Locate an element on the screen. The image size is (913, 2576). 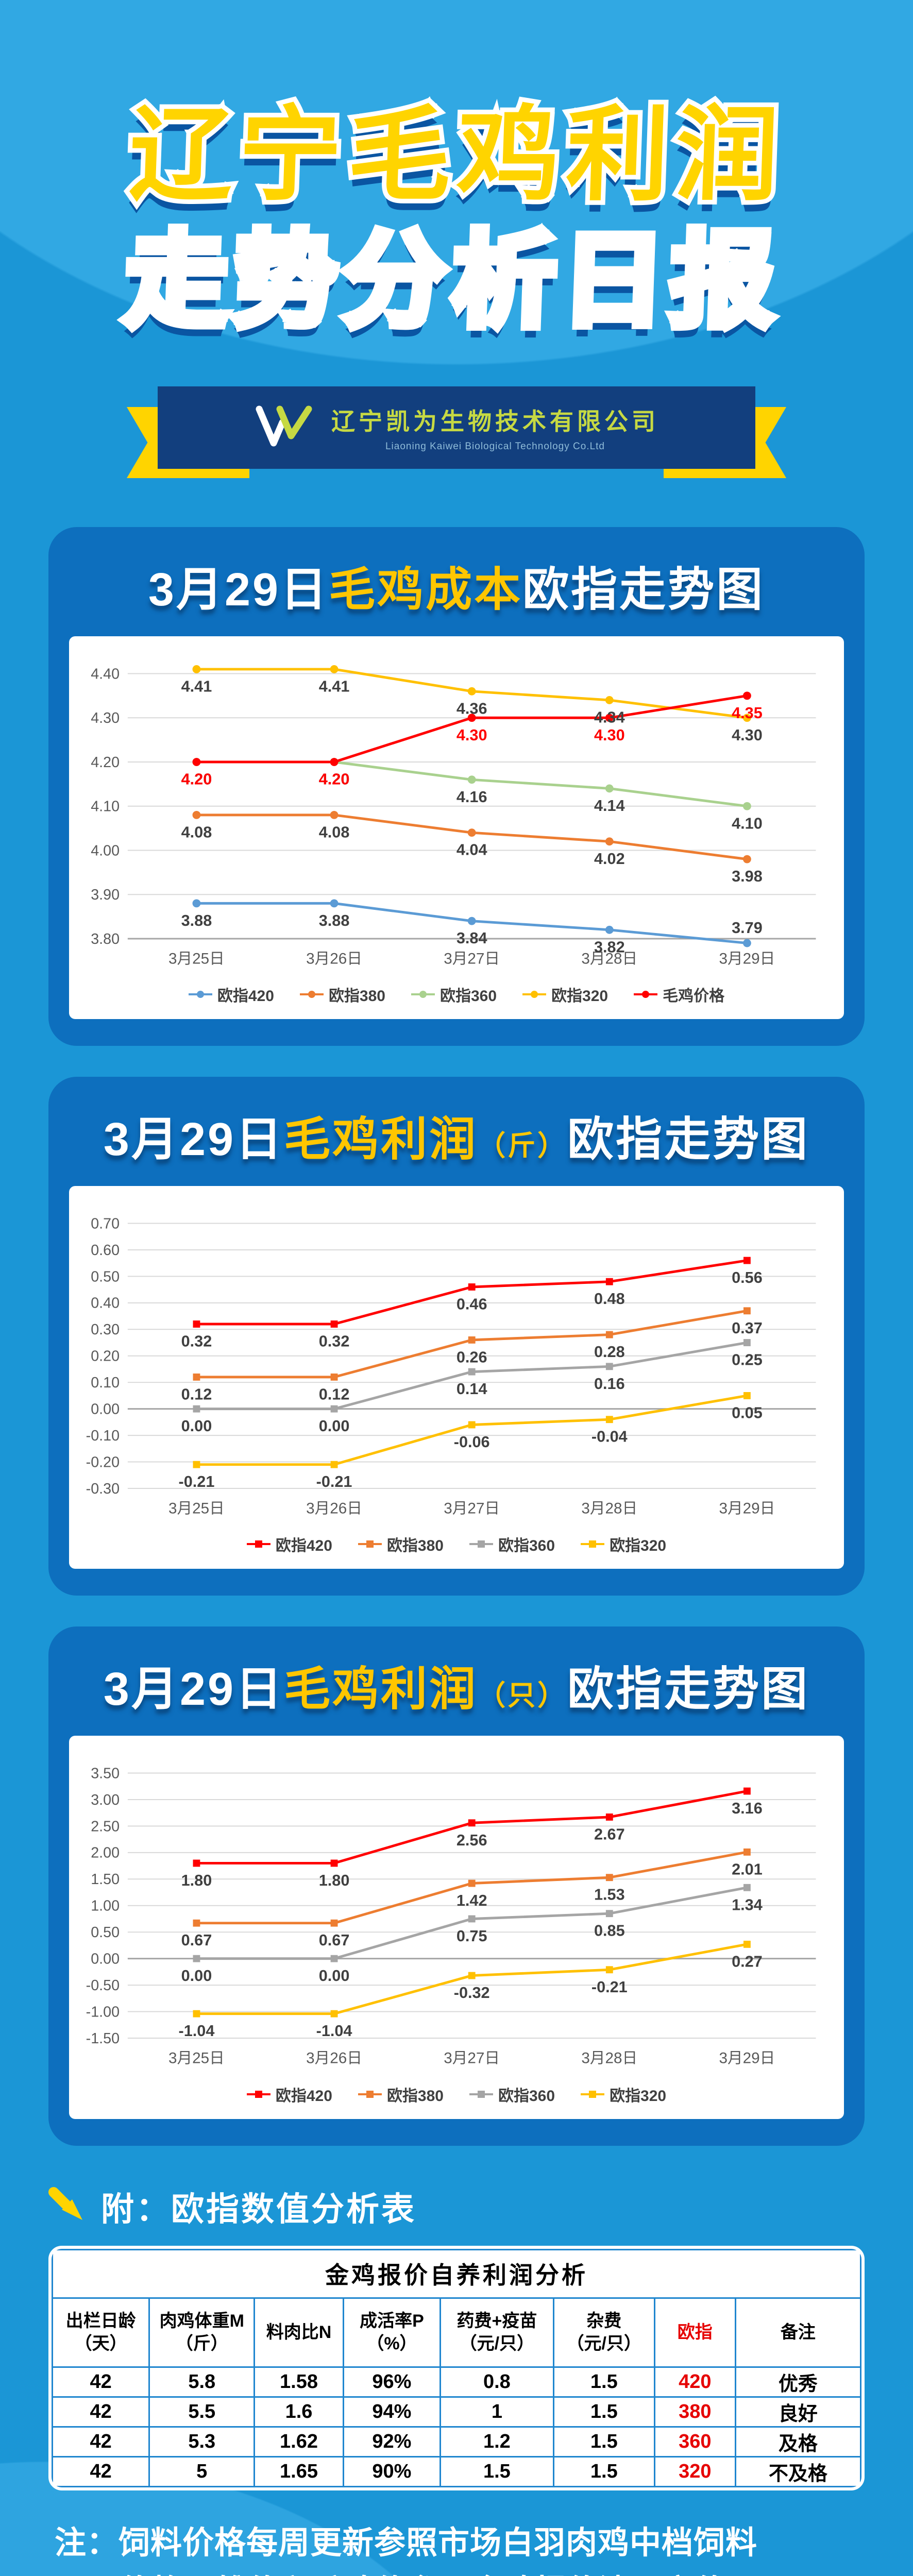
table-cell: 5 is located at coordinates (202, 2471).